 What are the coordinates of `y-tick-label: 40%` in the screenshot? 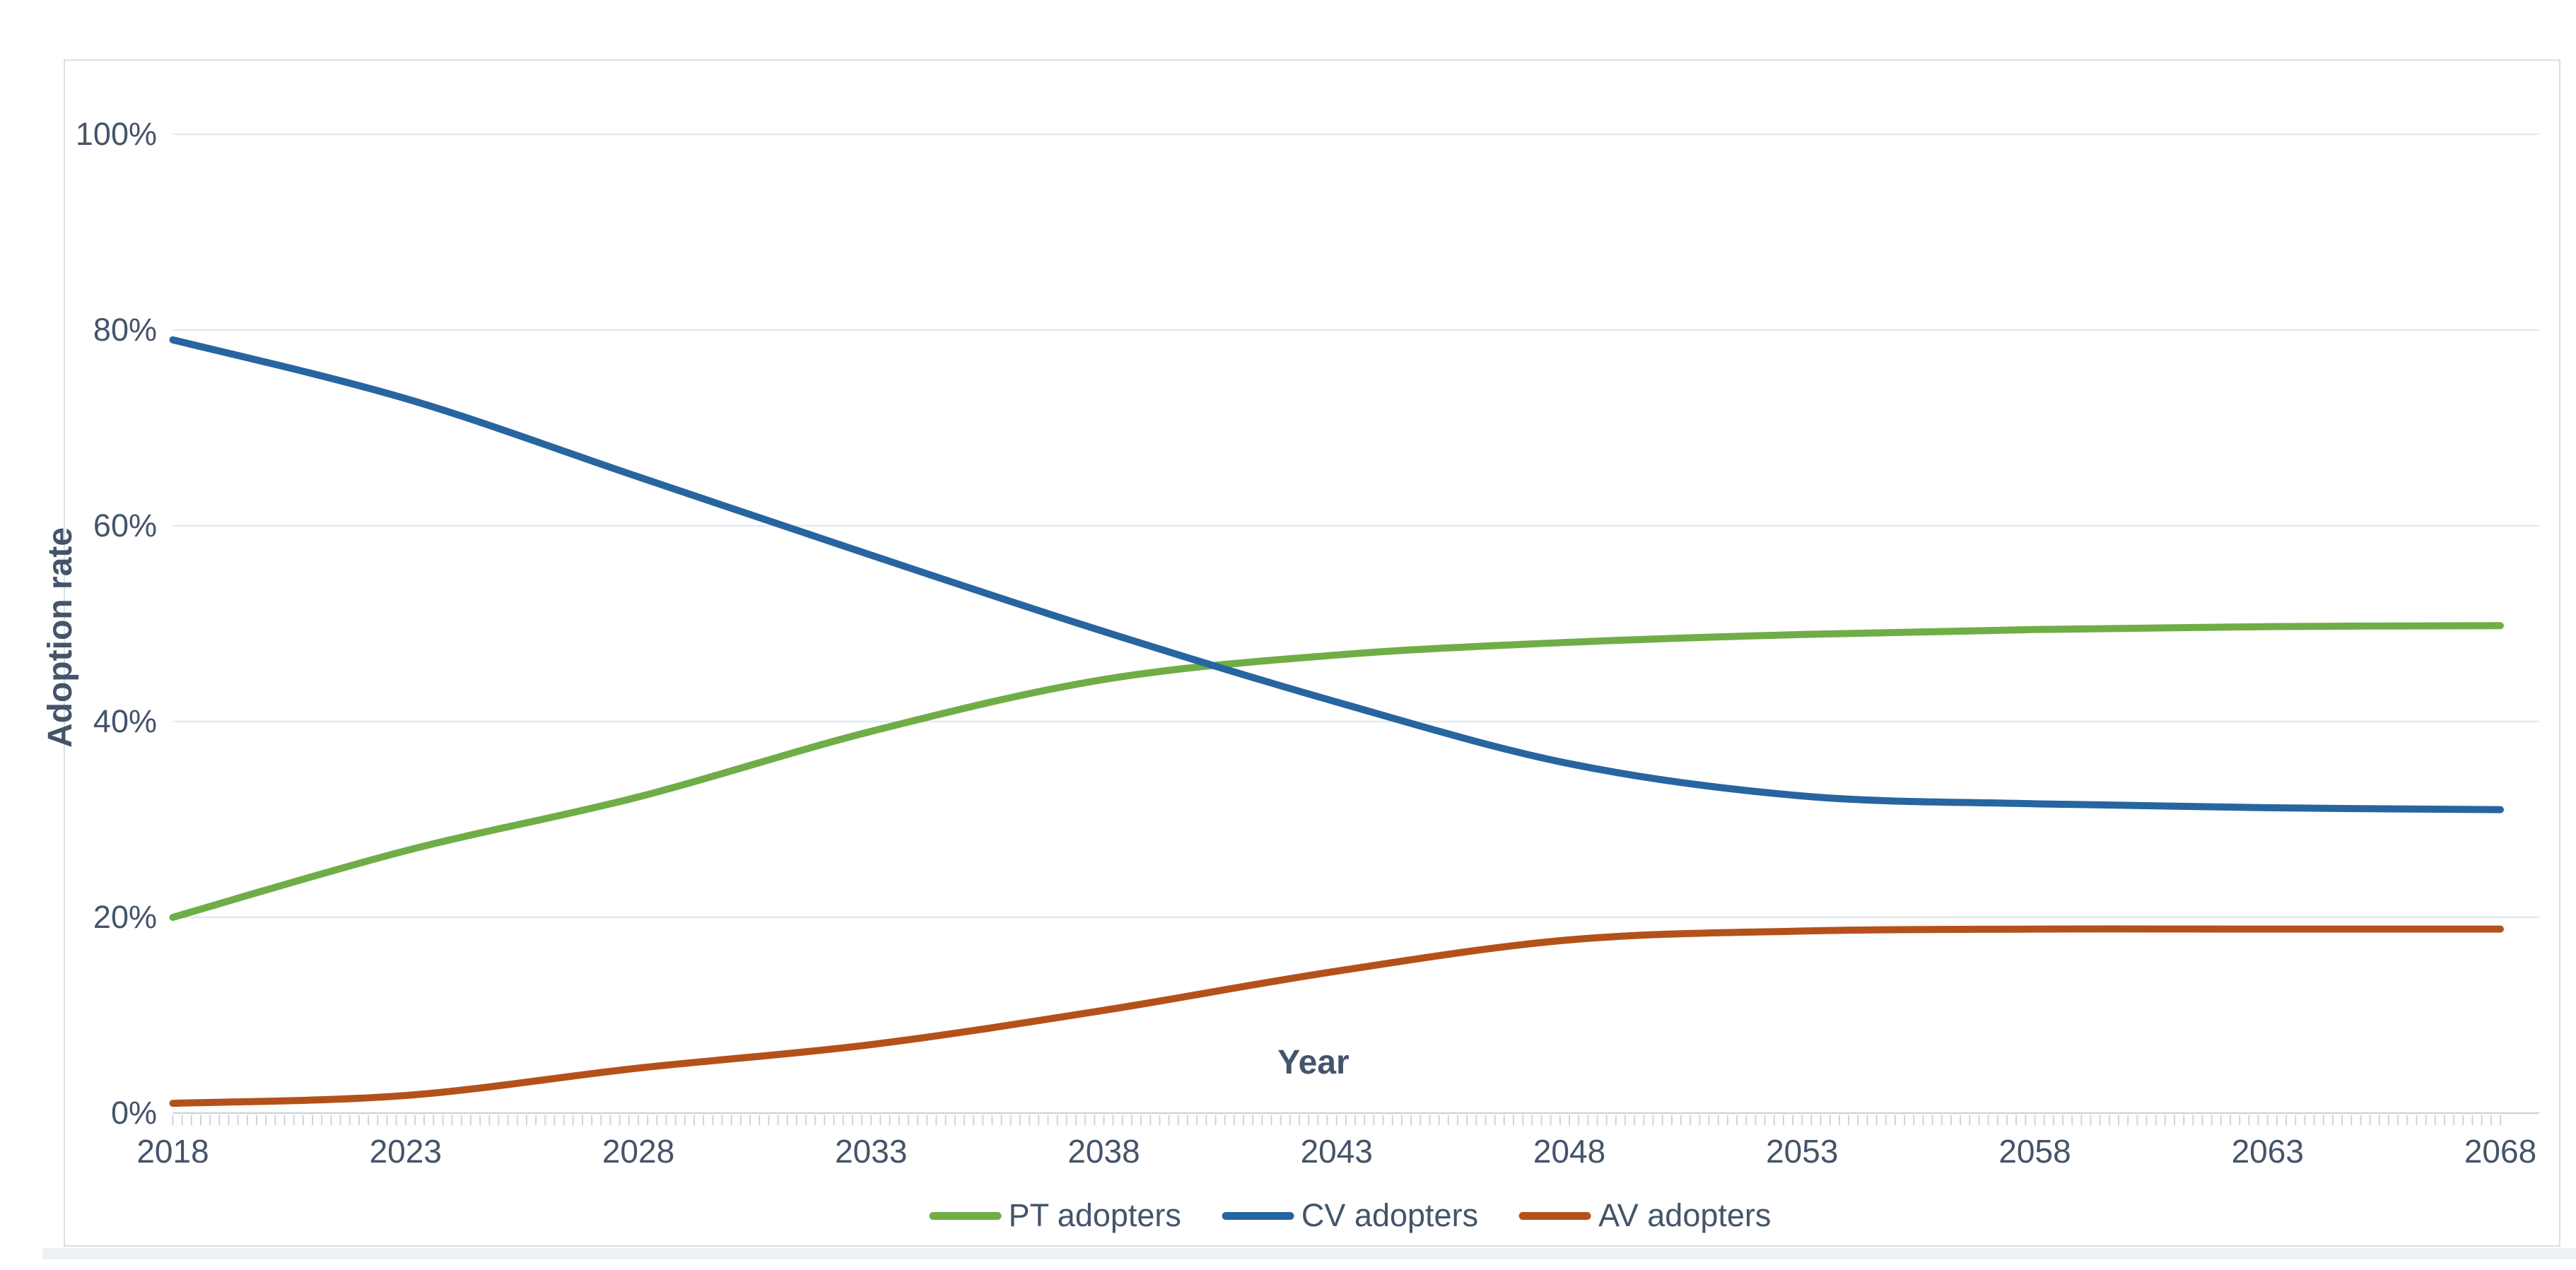 It's located at (125, 721).